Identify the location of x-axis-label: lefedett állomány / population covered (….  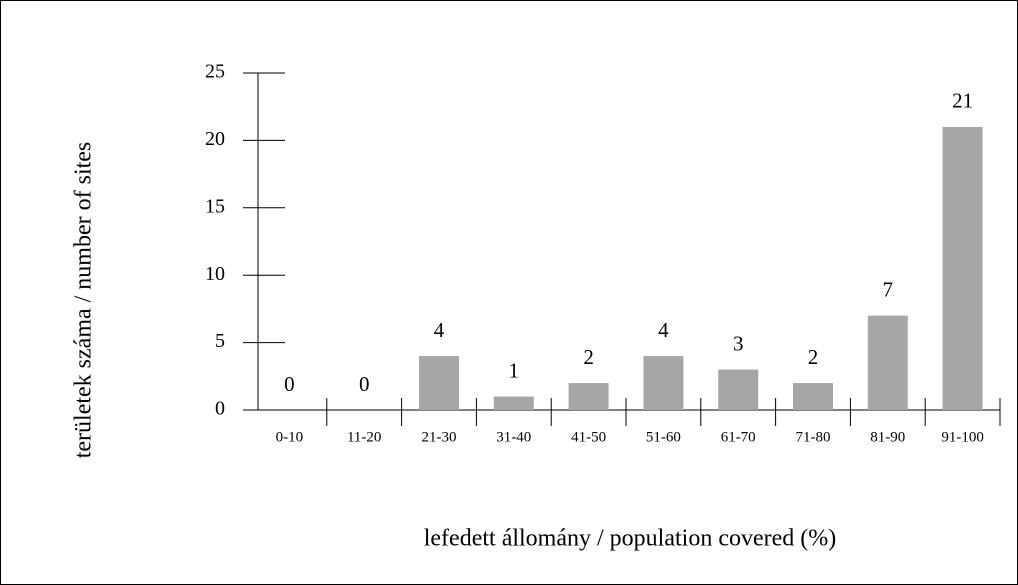
(630, 539).